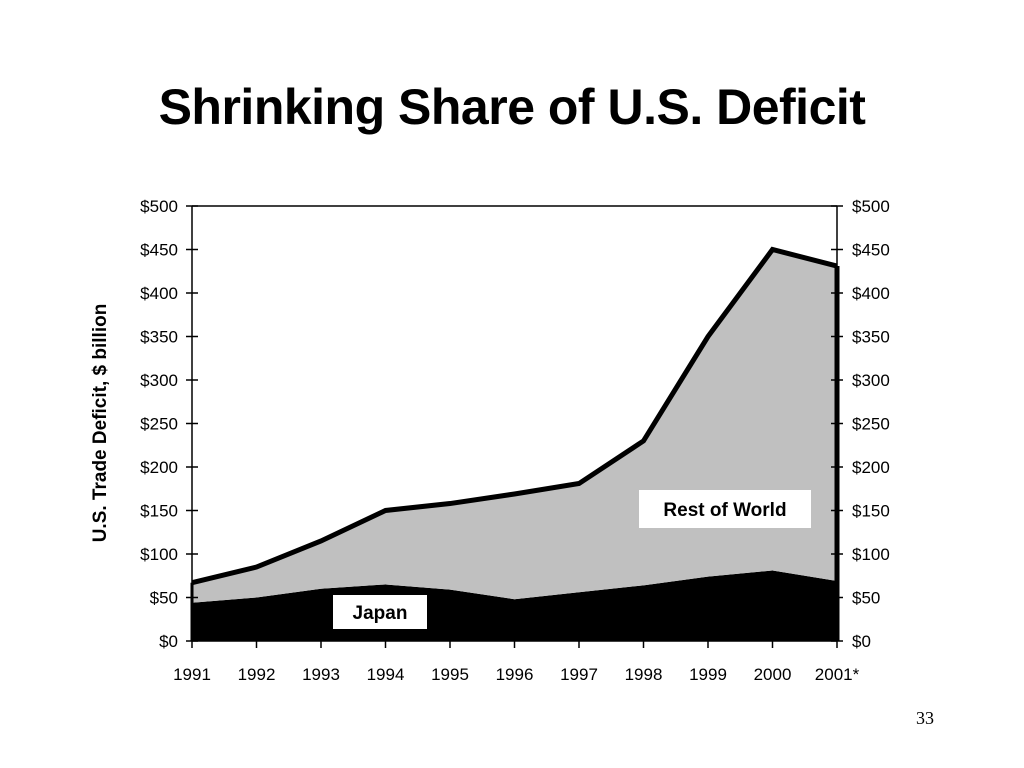 The width and height of the screenshot is (1024, 768). I want to click on page-number: 33, so click(925, 718).